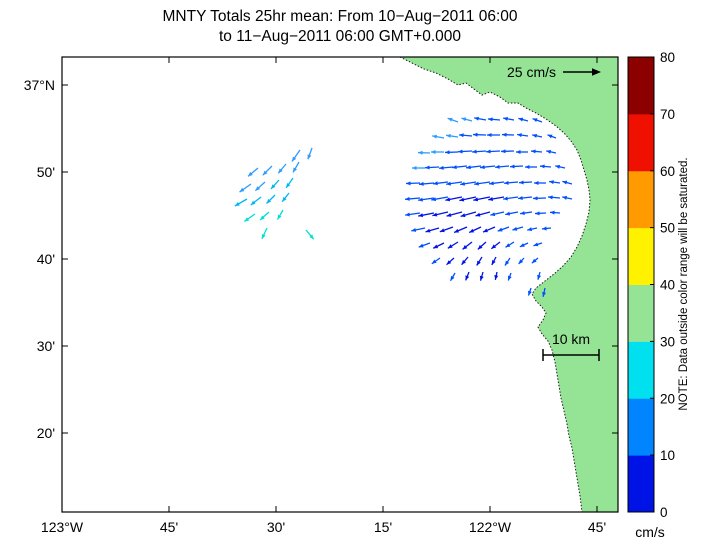 This screenshot has width=703, height=548. I want to click on colorbar-tick-label: 60, so click(667, 171).